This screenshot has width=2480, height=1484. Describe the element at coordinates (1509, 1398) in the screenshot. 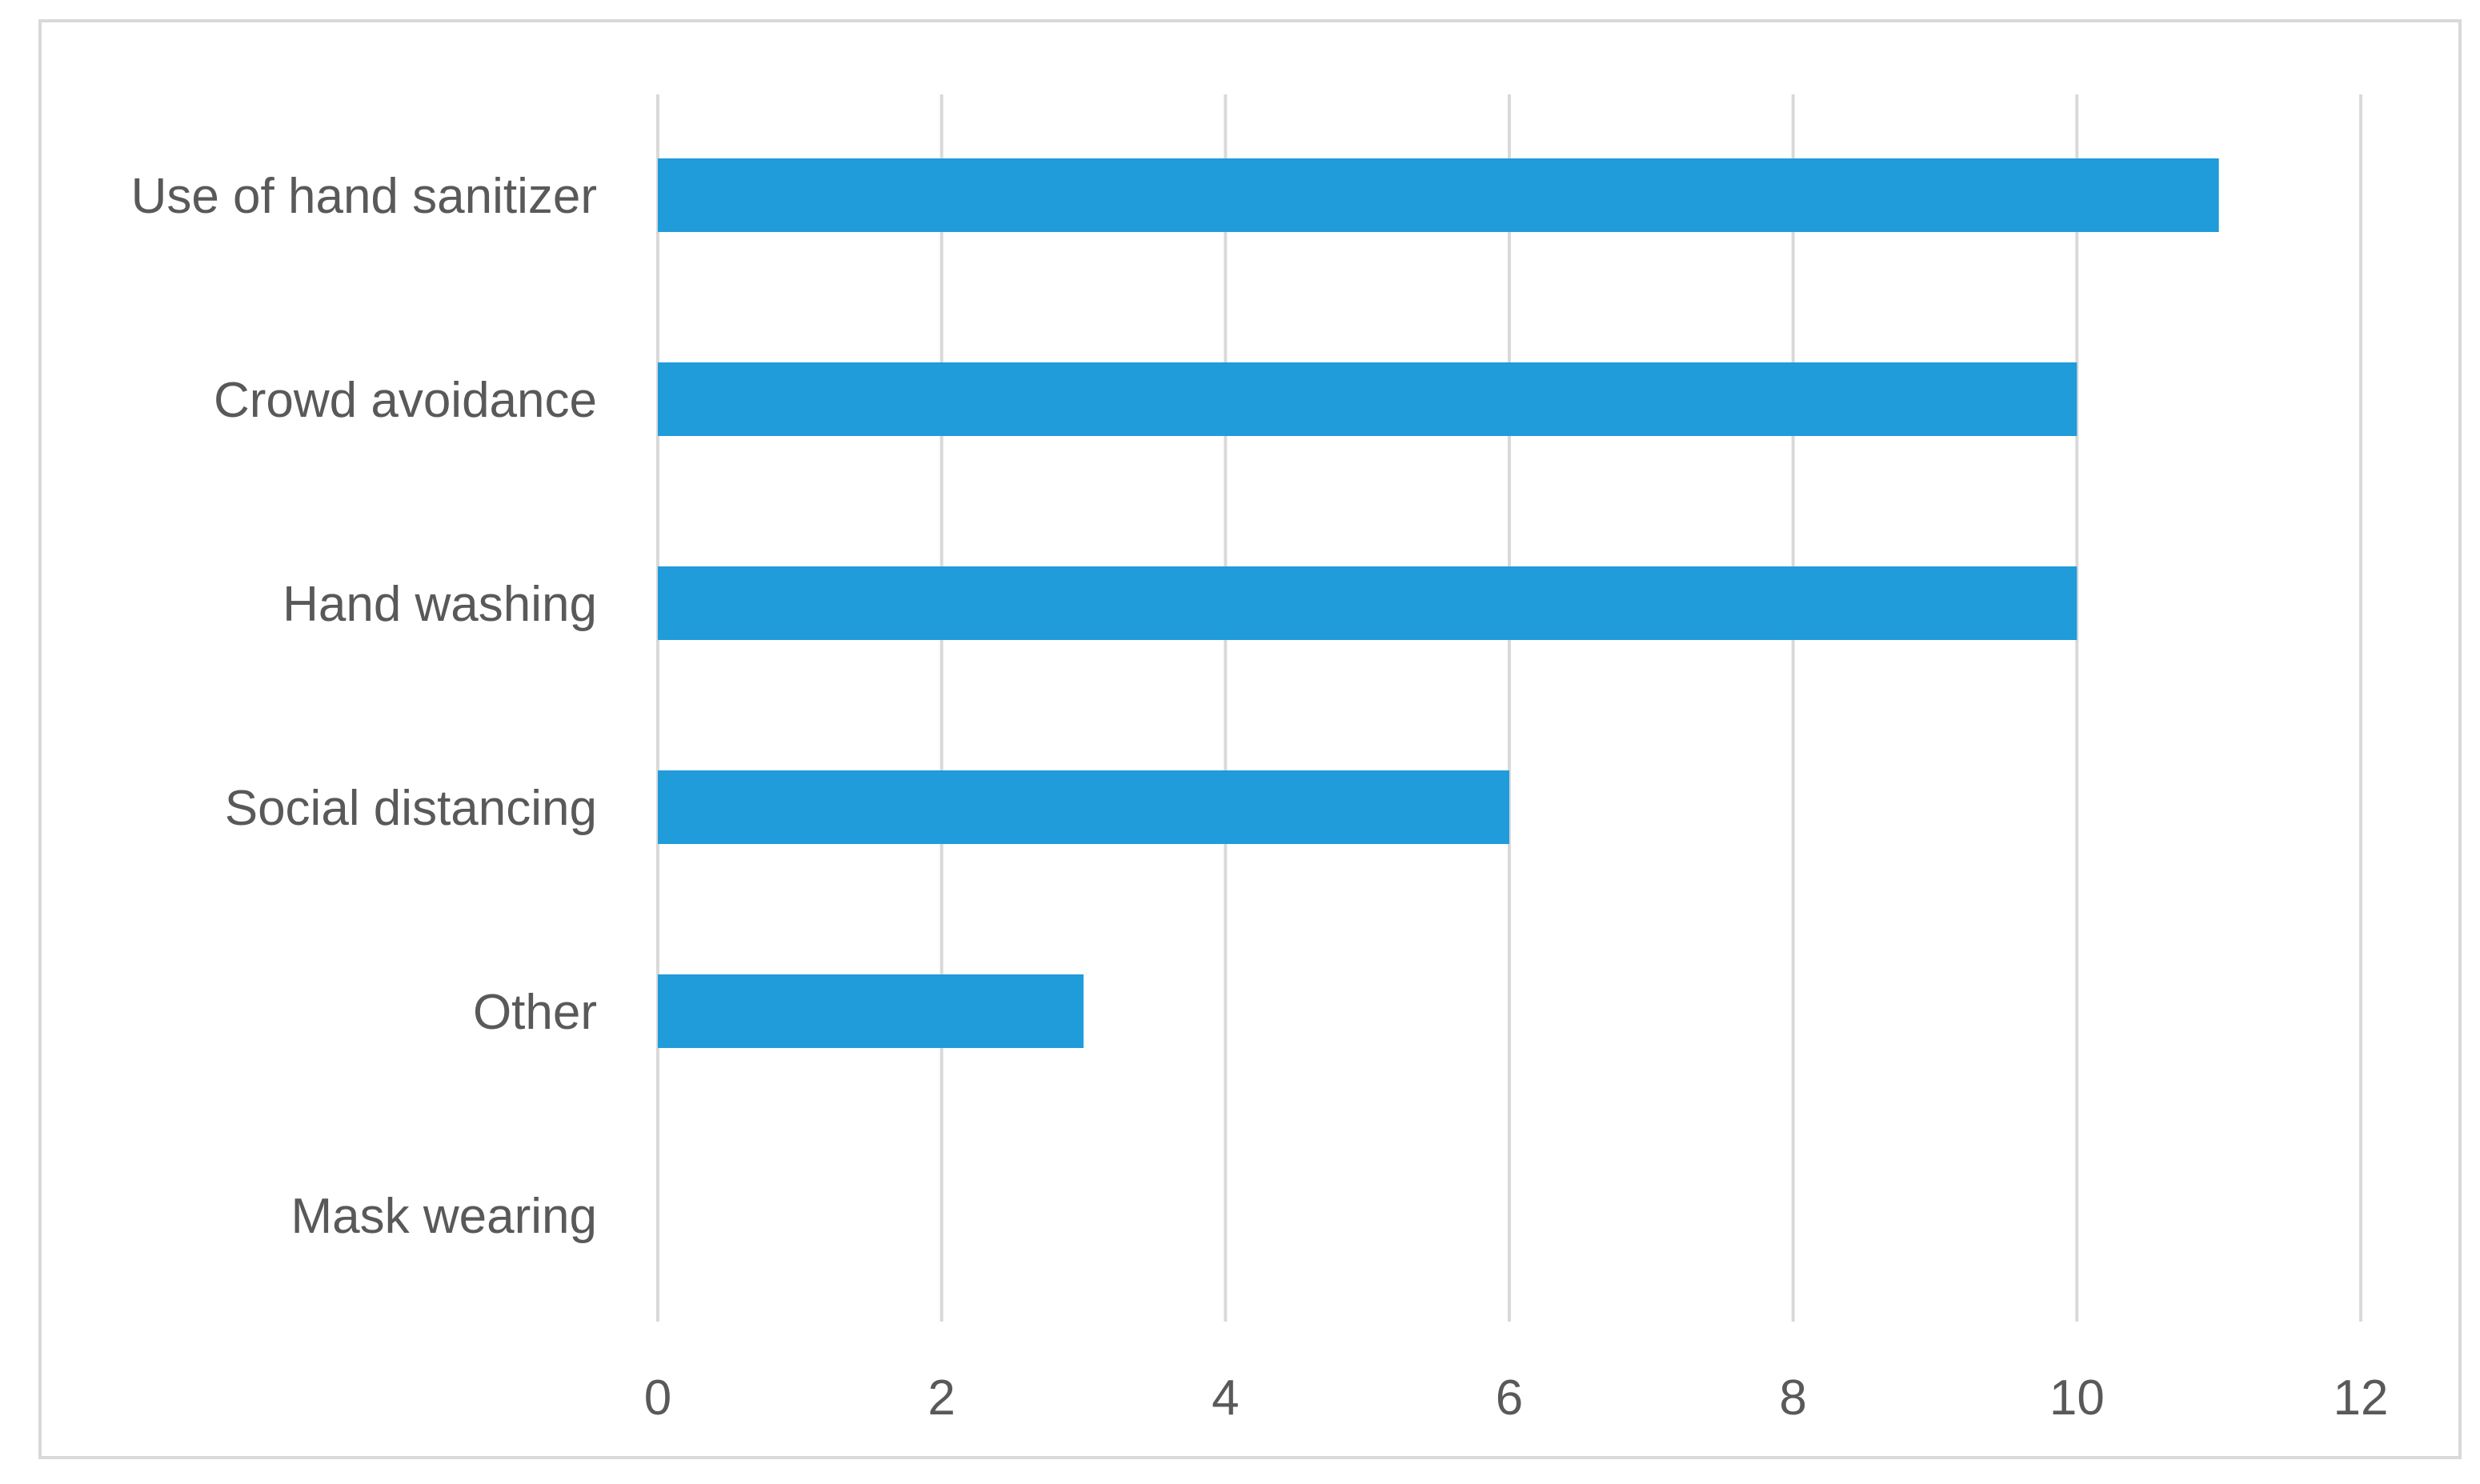

I see `x-tick-label: 6` at that location.